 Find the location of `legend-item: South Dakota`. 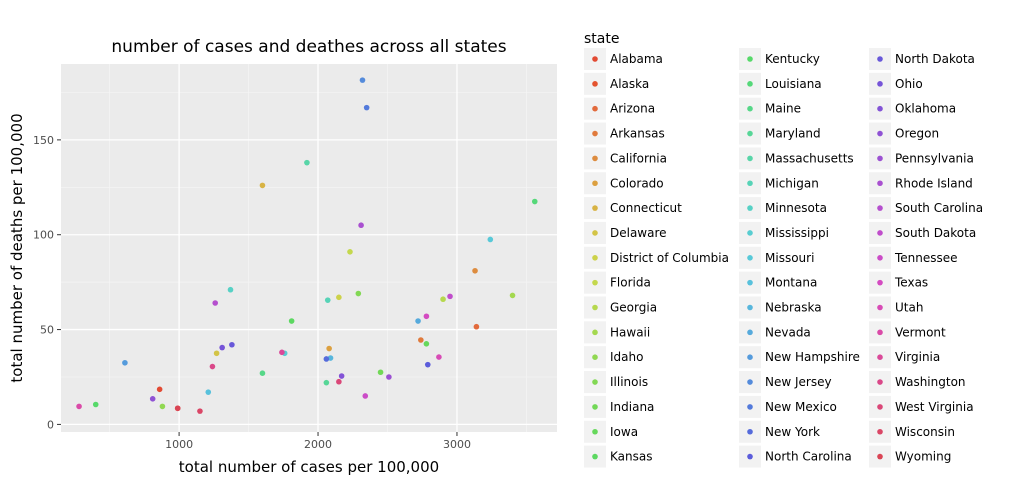

legend-item: South Dakota is located at coordinates (922, 232).